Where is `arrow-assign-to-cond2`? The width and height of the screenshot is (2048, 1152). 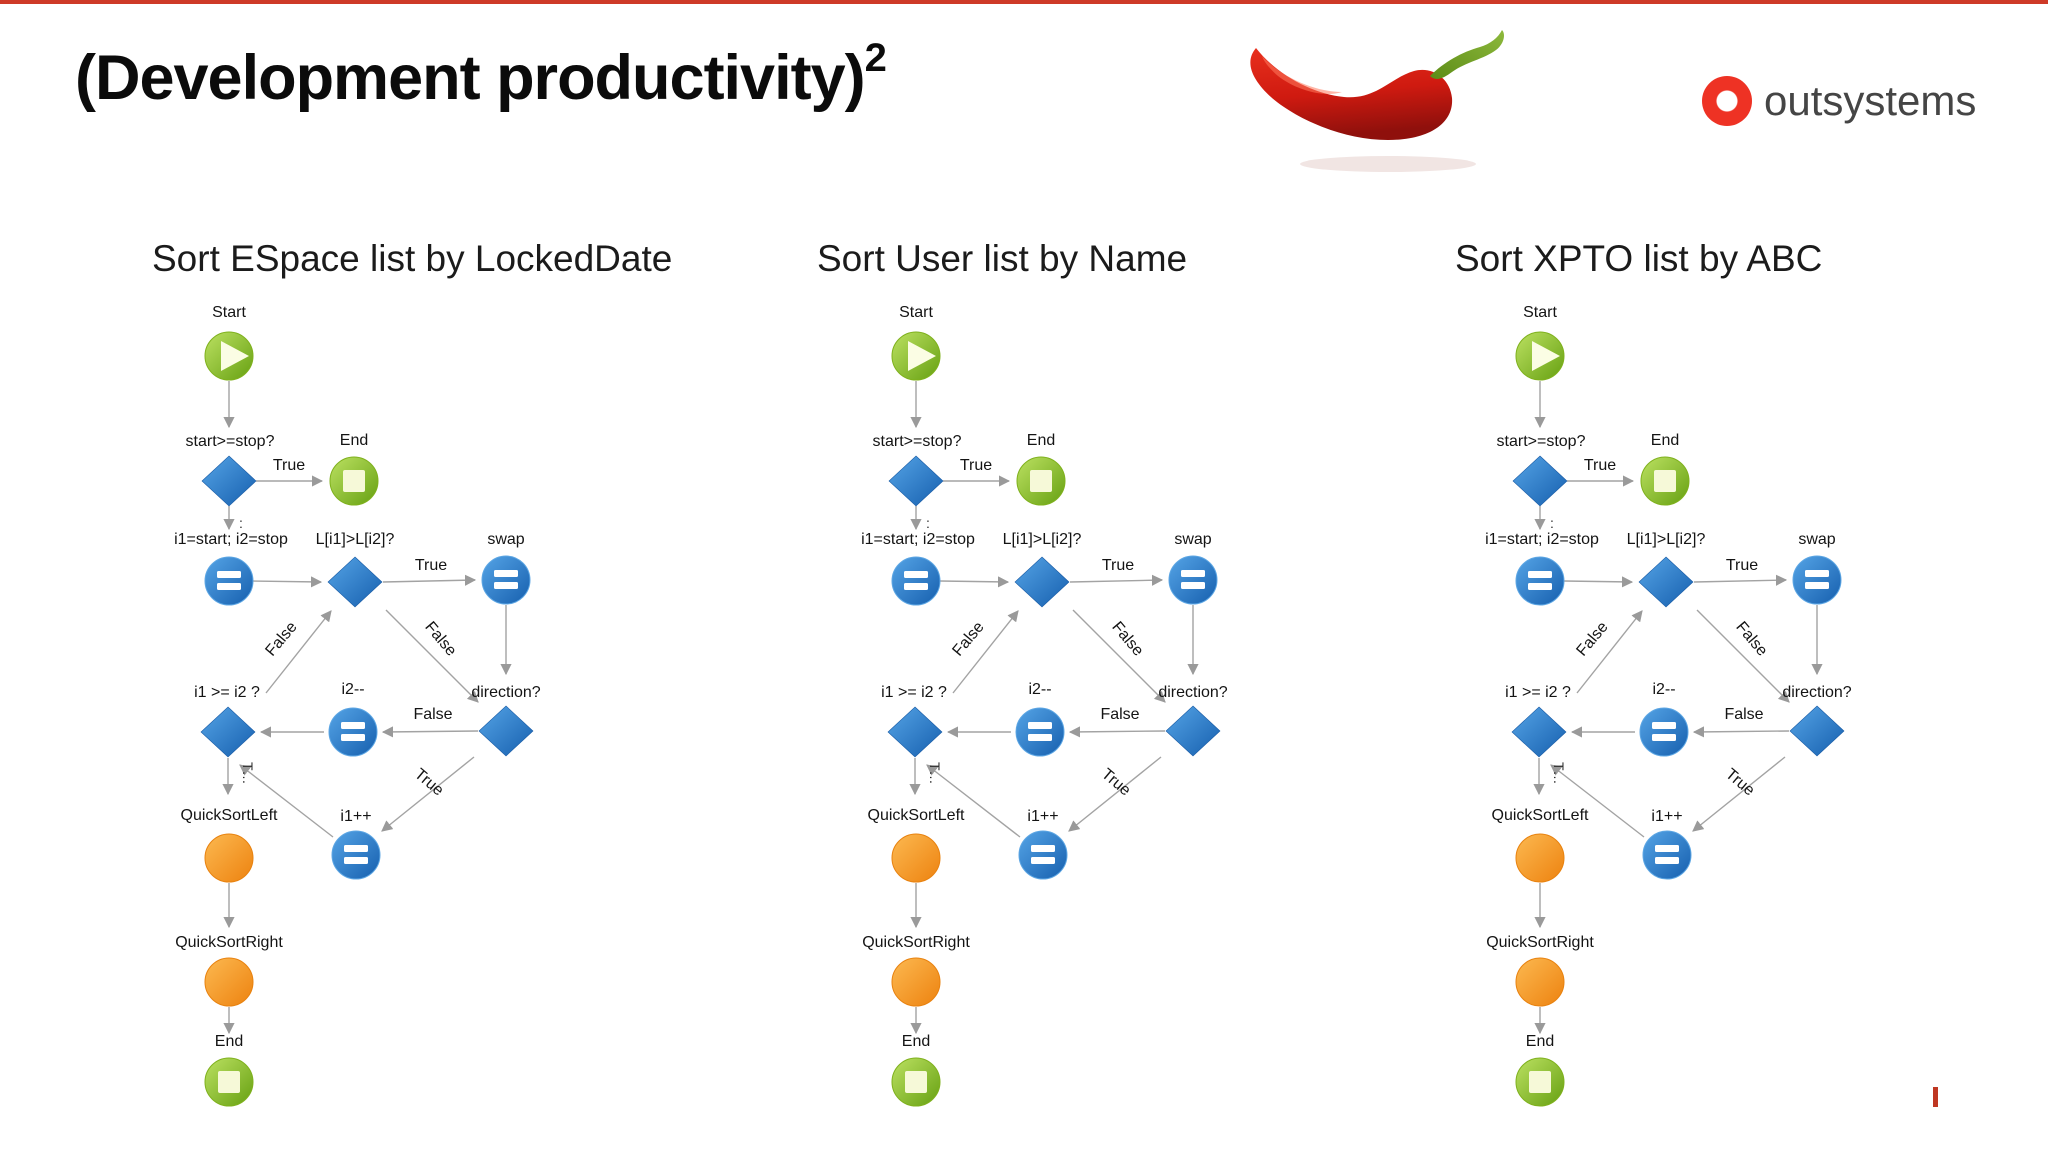
arrow-assign-to-cond2 is located at coordinates (974, 582).